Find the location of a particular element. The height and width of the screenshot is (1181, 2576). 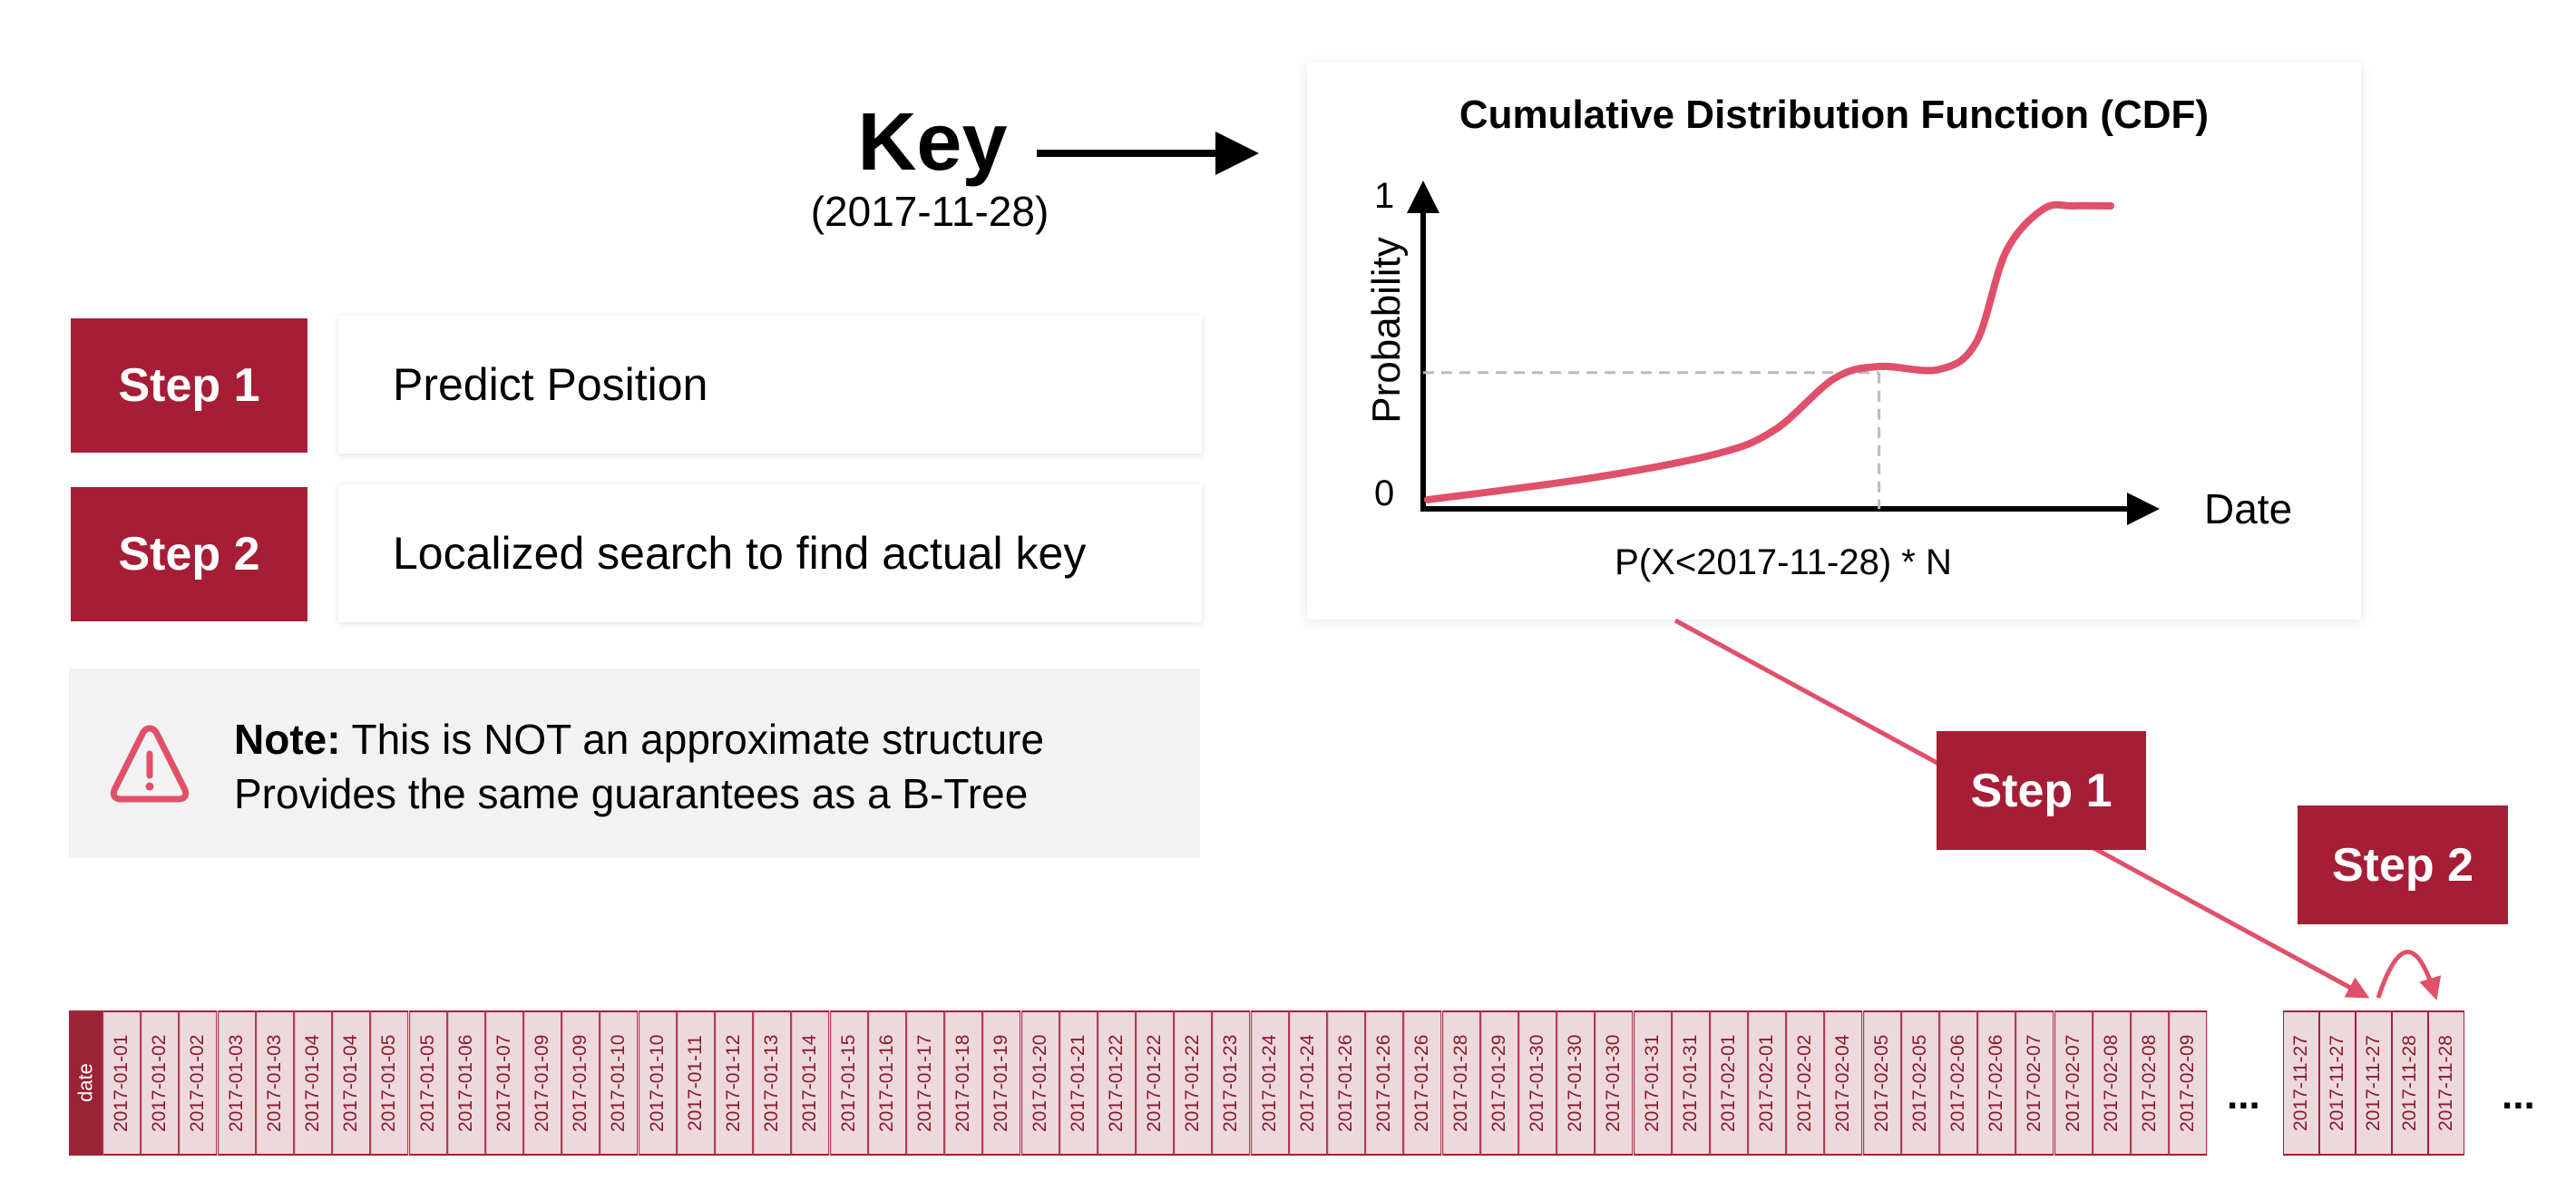

flow-step-1-tag: Step 1 is located at coordinates (2041, 791).